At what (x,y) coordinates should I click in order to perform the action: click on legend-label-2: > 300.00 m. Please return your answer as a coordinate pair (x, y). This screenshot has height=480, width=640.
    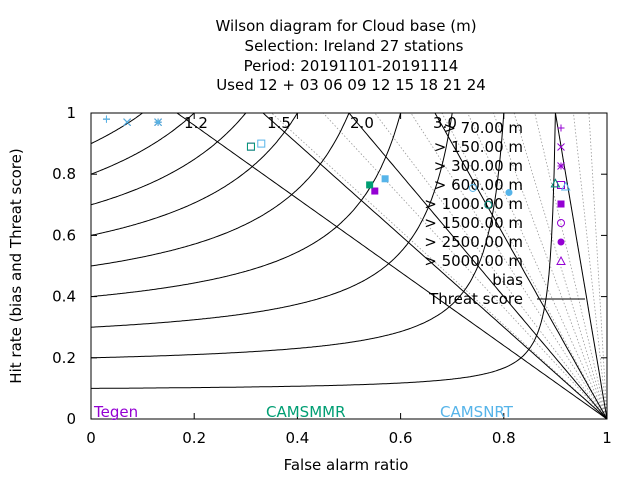
    Looking at the image, I should click on (478, 166).